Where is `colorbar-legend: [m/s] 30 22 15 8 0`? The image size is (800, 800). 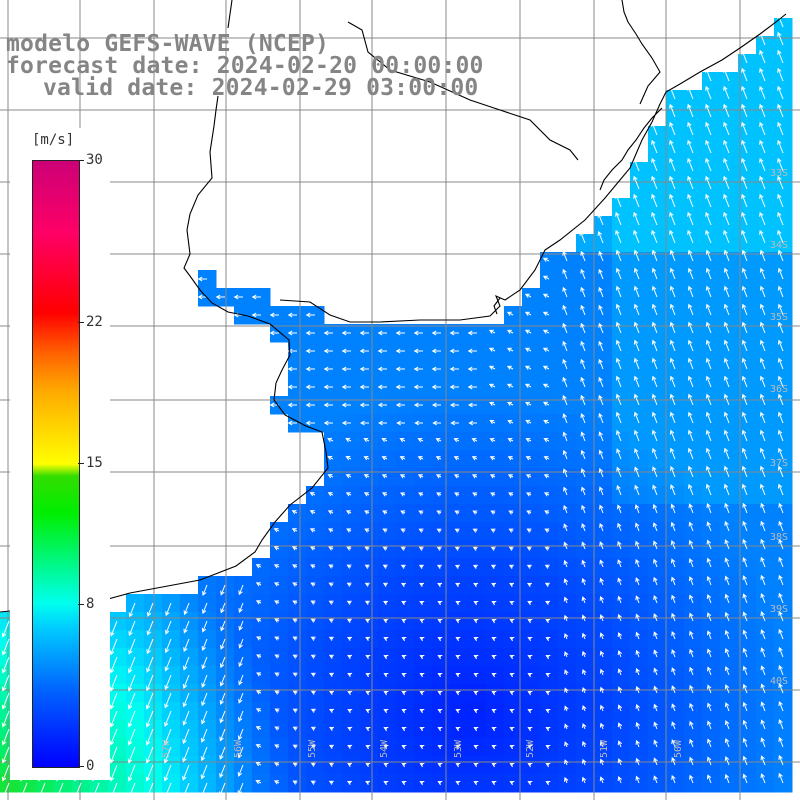
colorbar-legend: [m/s] 30 22 15 8 0 is located at coordinates (60, 454).